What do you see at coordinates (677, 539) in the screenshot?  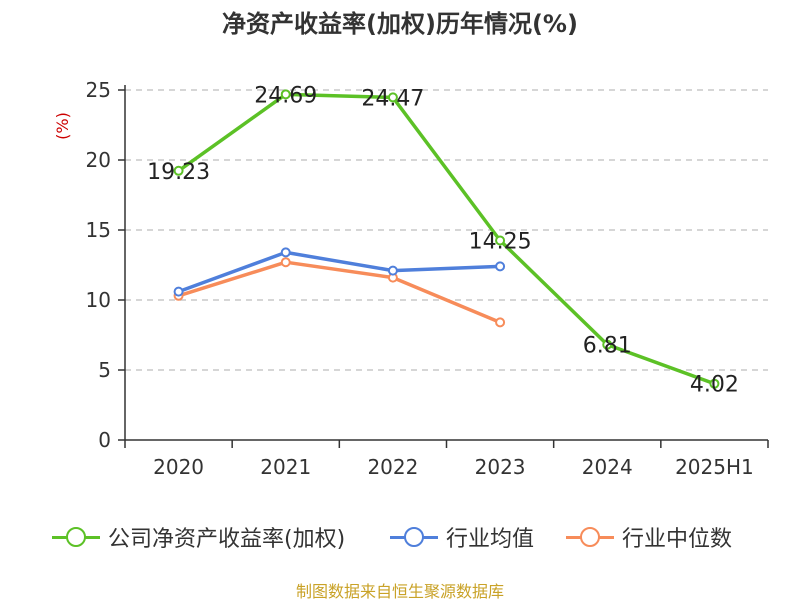 I see `legend-label: 行业中位数` at bounding box center [677, 539].